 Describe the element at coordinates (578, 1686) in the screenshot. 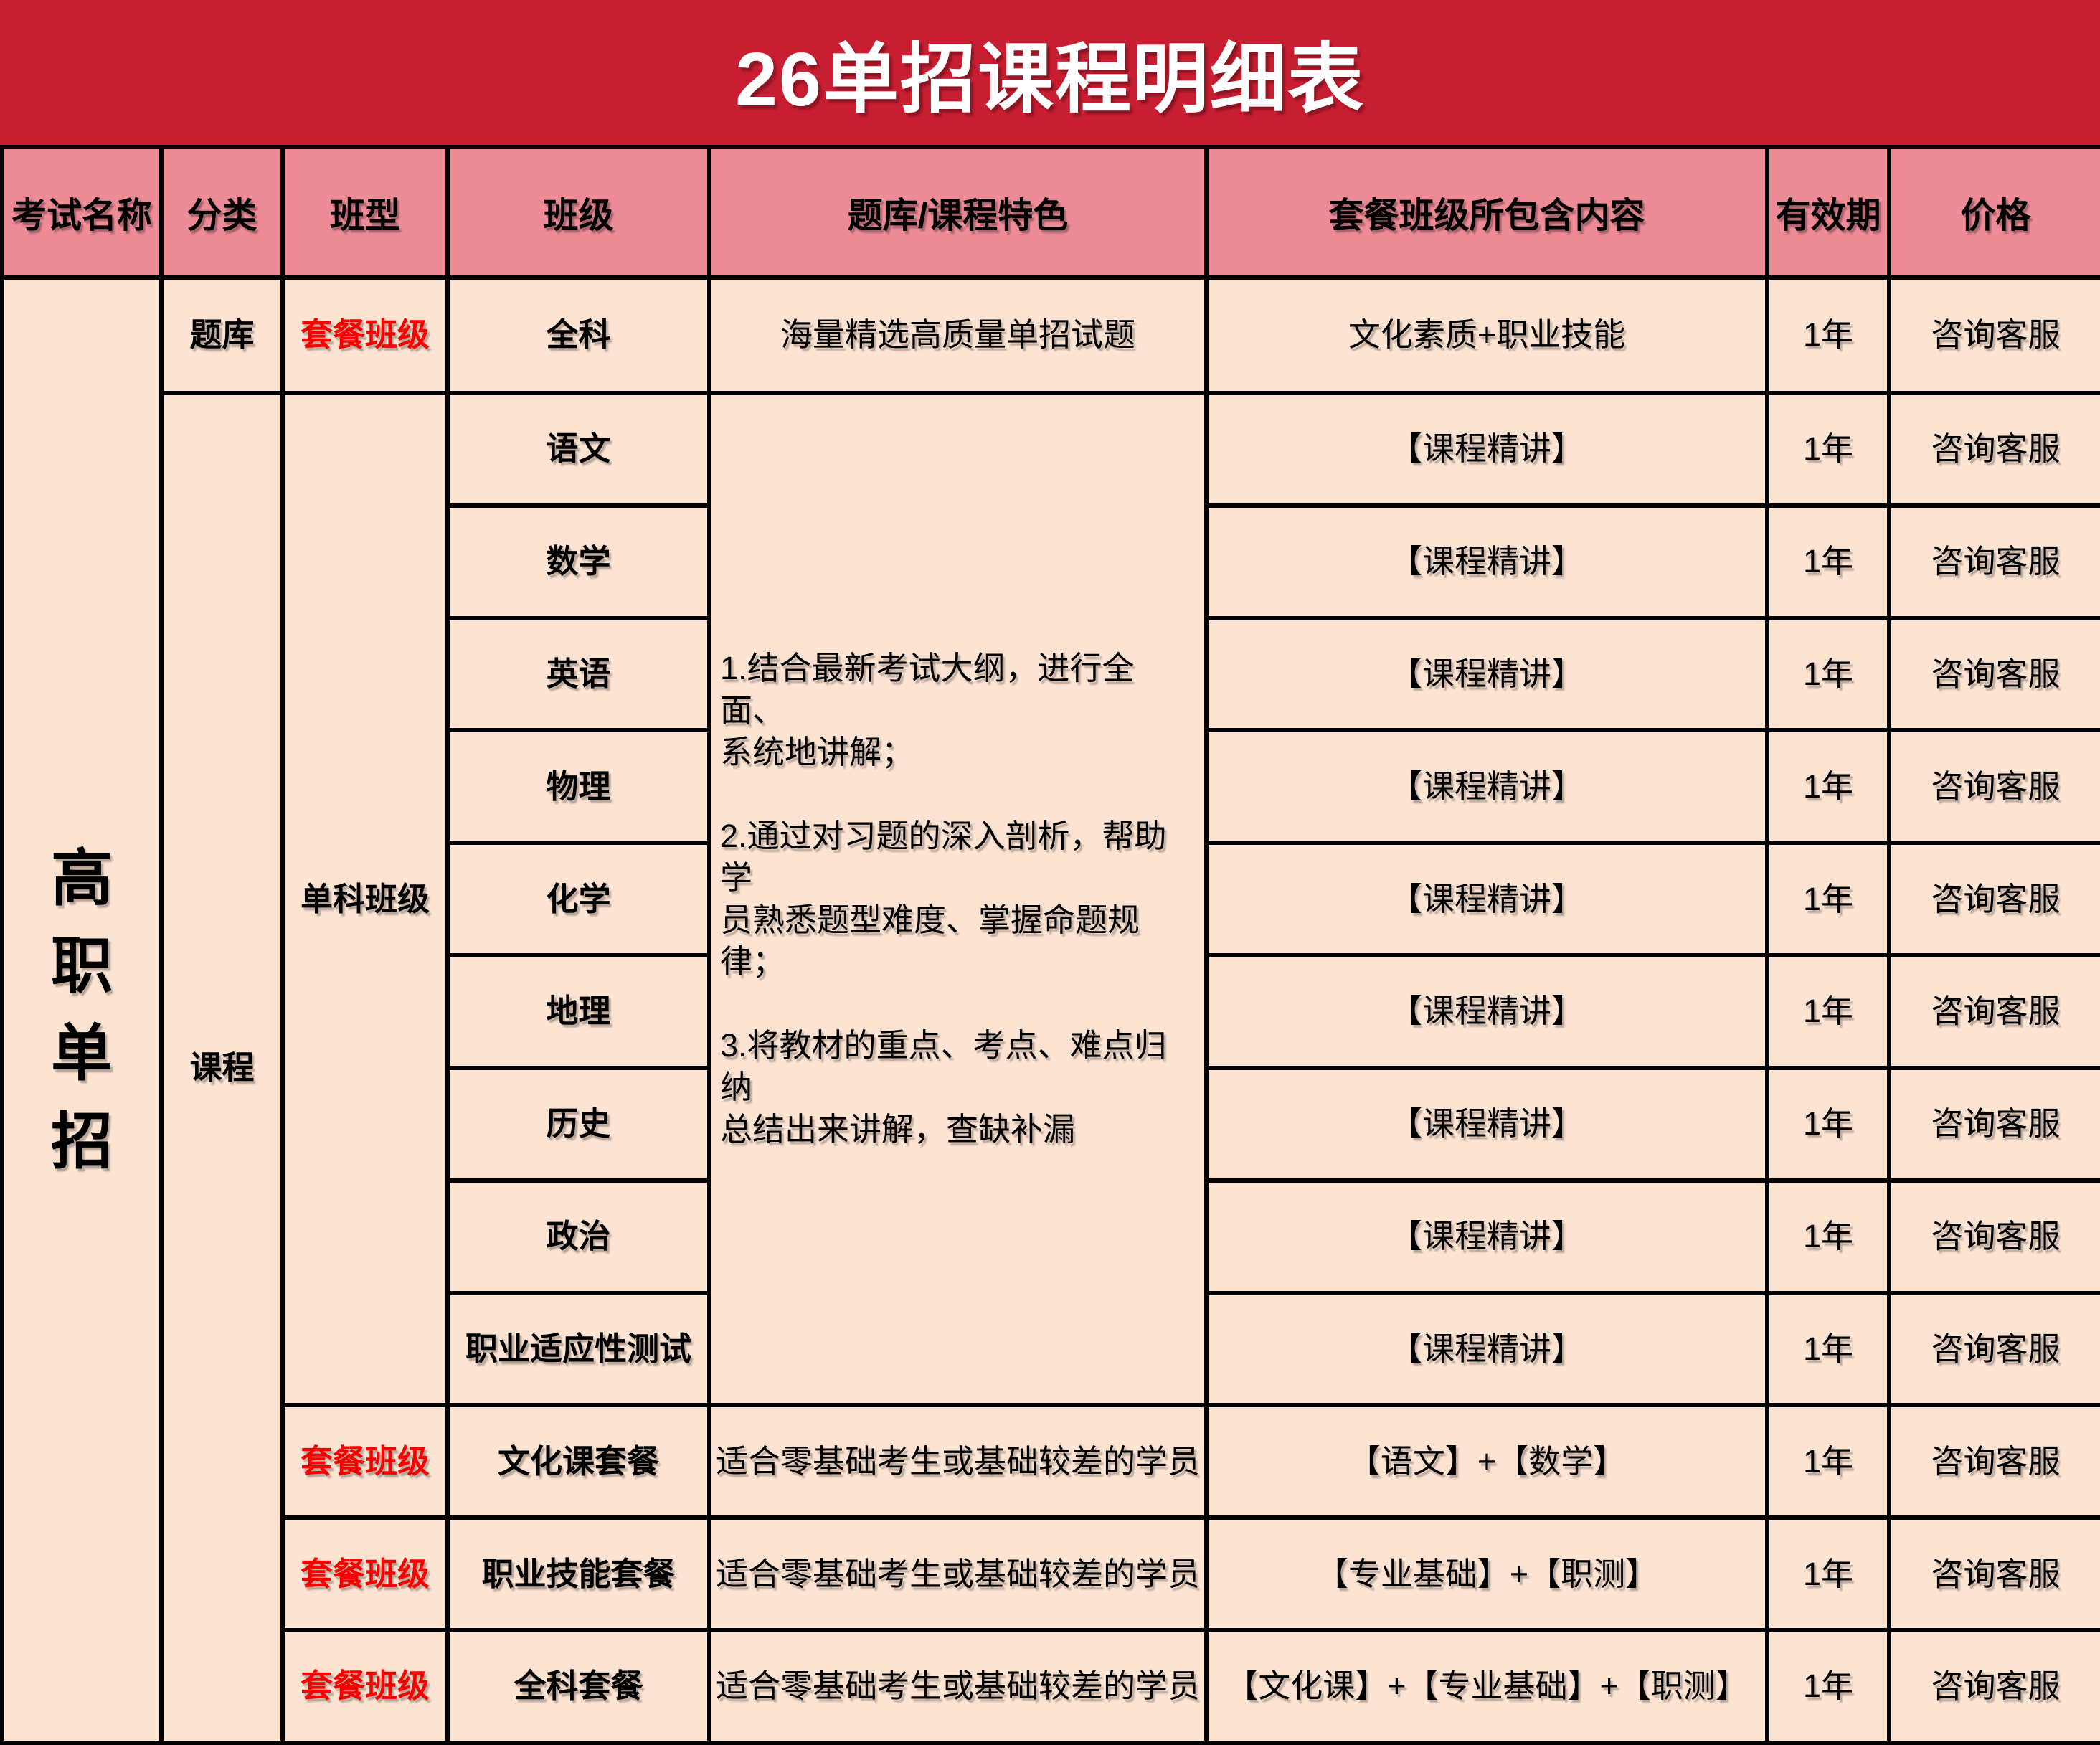

I see `class-name-cell: 全科套餐` at that location.